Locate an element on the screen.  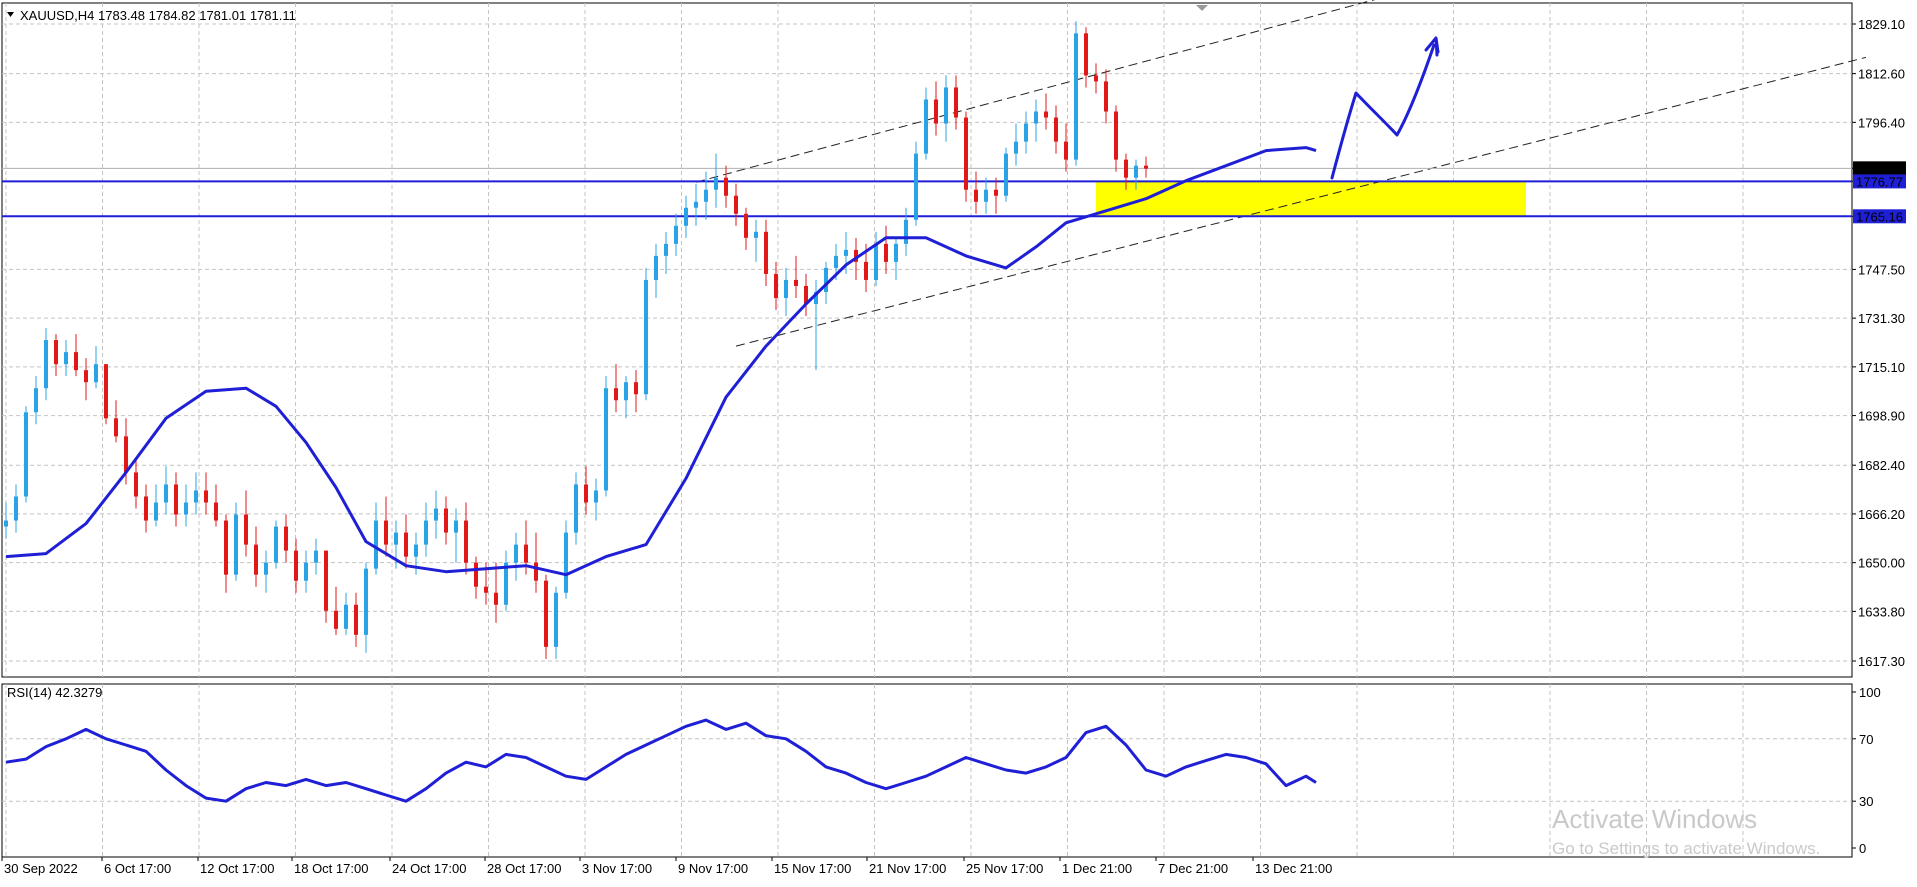
rsi-tick-label: 0 is located at coordinates (1862, 848).